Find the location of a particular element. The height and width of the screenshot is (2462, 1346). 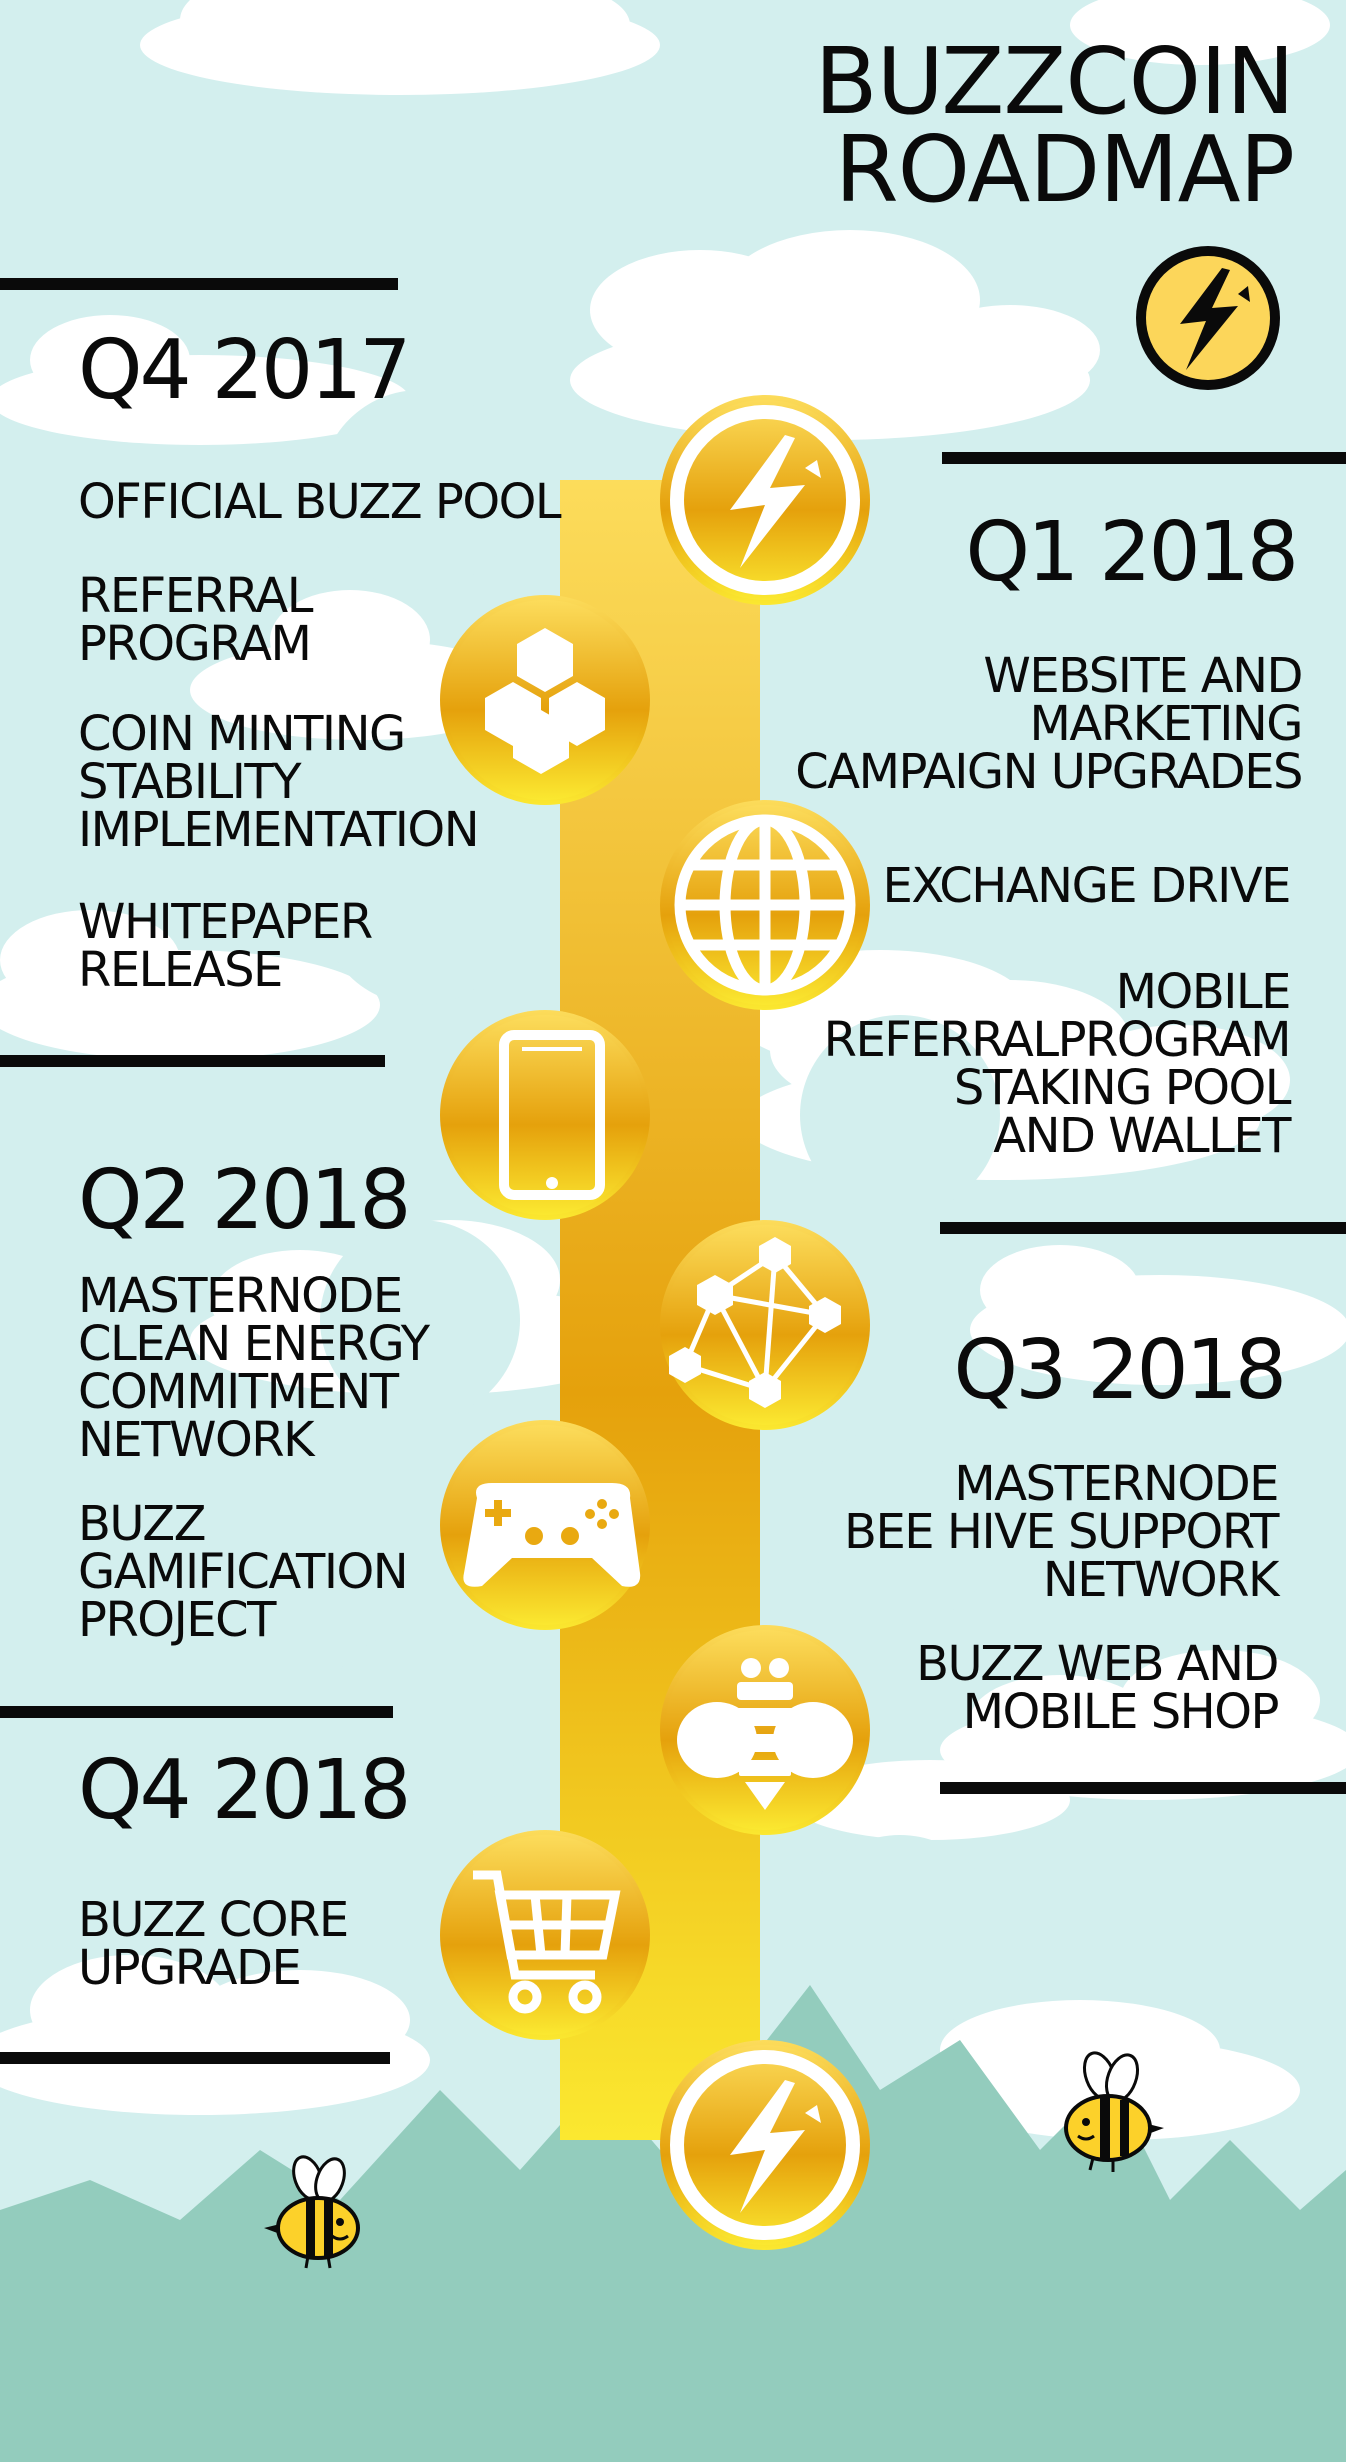

roadmap-item: BUZZ CORE UPGRADE is located at coordinates (213, 1944).